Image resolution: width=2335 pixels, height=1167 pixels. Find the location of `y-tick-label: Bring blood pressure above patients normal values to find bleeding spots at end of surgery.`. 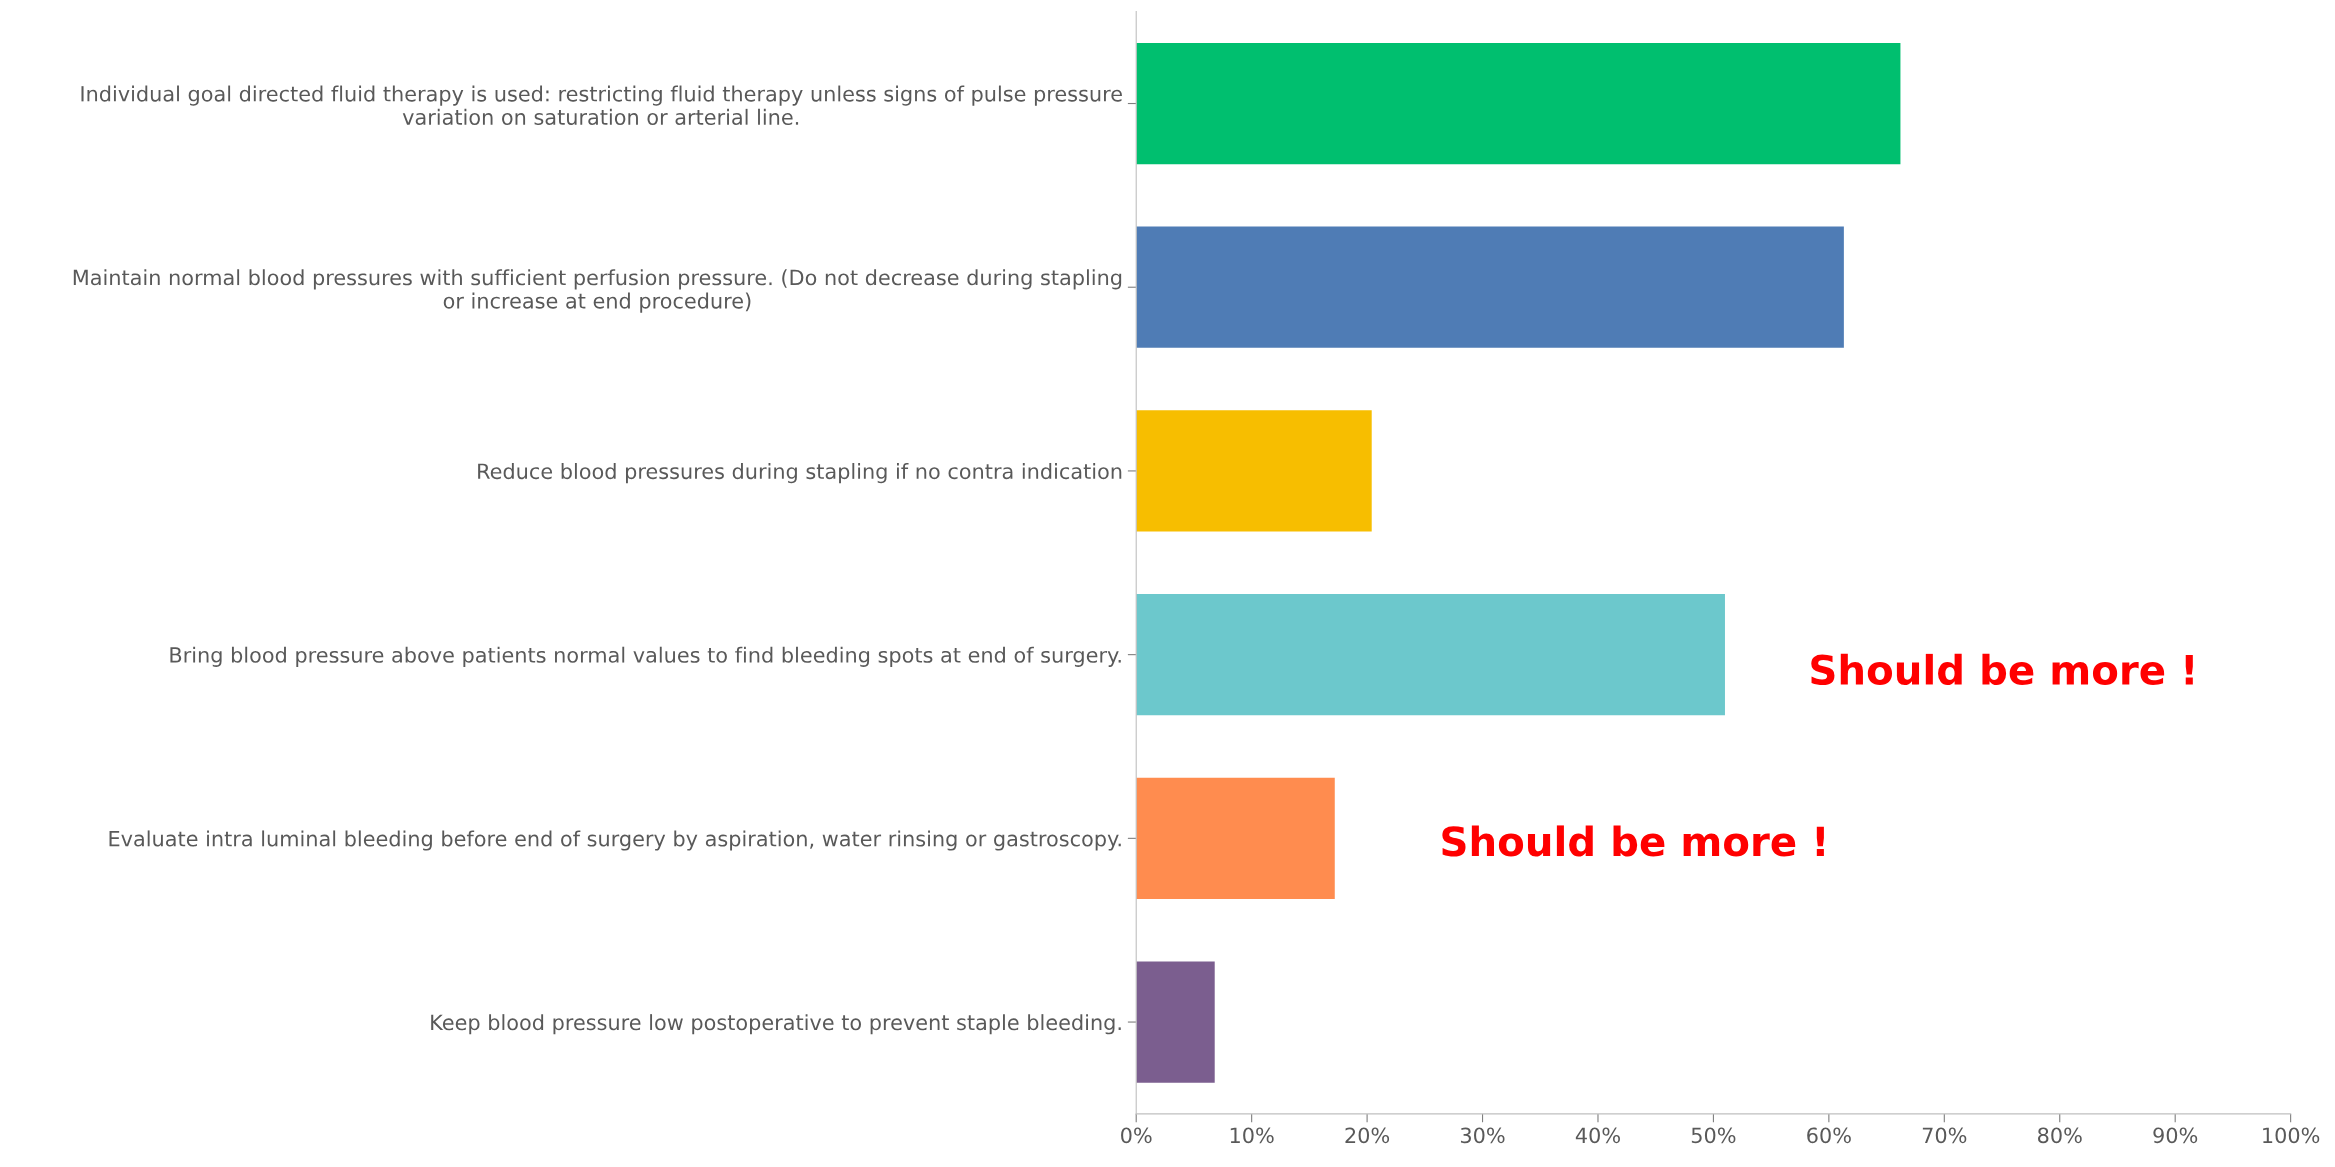

y-tick-label: Bring blood pressure above patients normal values to find bleeding spots at end of surgery. is located at coordinates (645, 656).